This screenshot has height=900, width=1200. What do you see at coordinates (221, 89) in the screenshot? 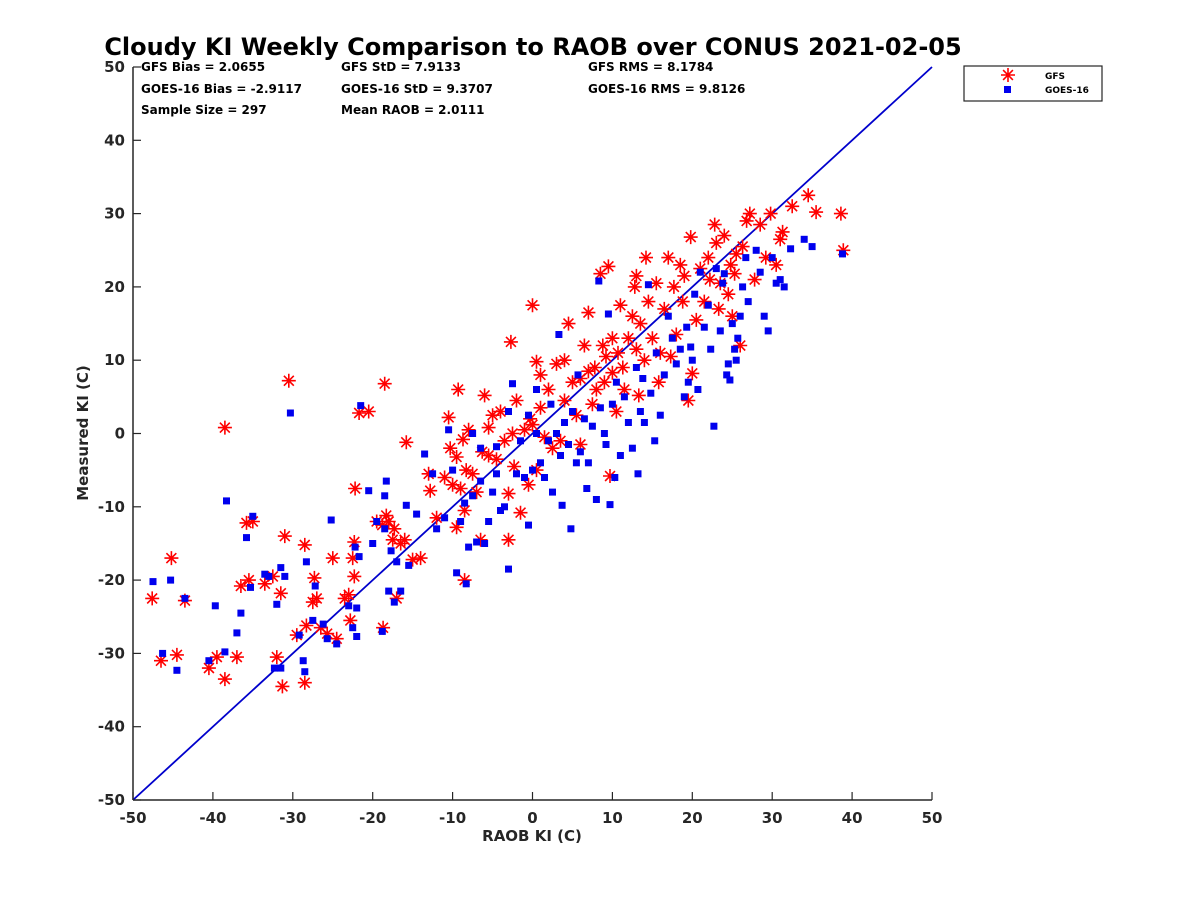
I see `stat-goes-bias: GOES-16 Bias = -2.9117` at bounding box center [221, 89].